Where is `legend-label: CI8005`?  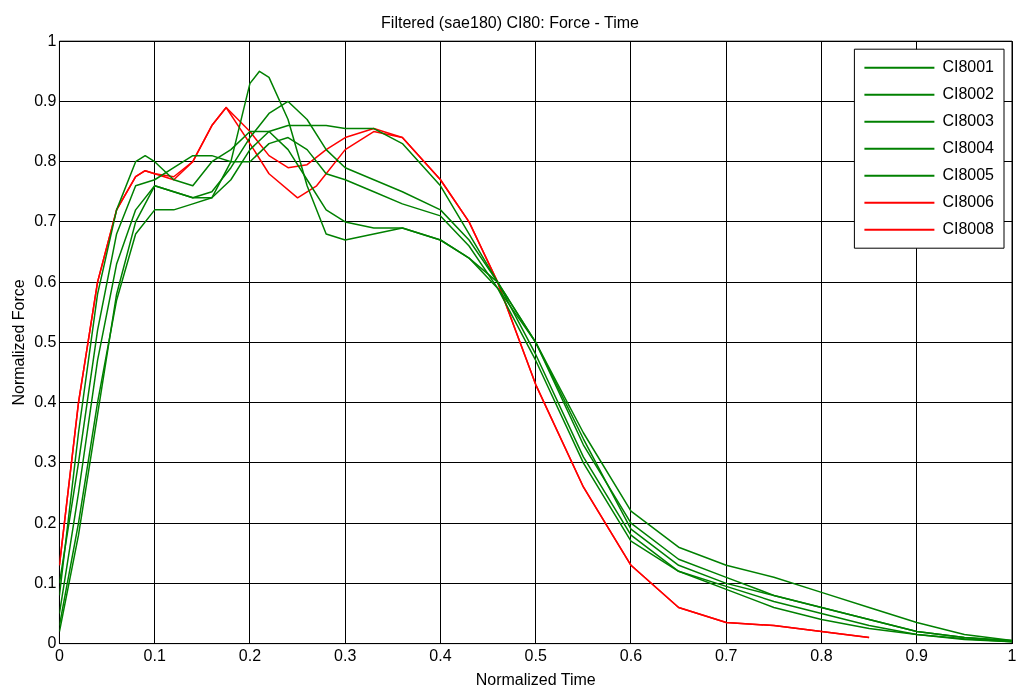
legend-label: CI8005 is located at coordinates (968, 175).